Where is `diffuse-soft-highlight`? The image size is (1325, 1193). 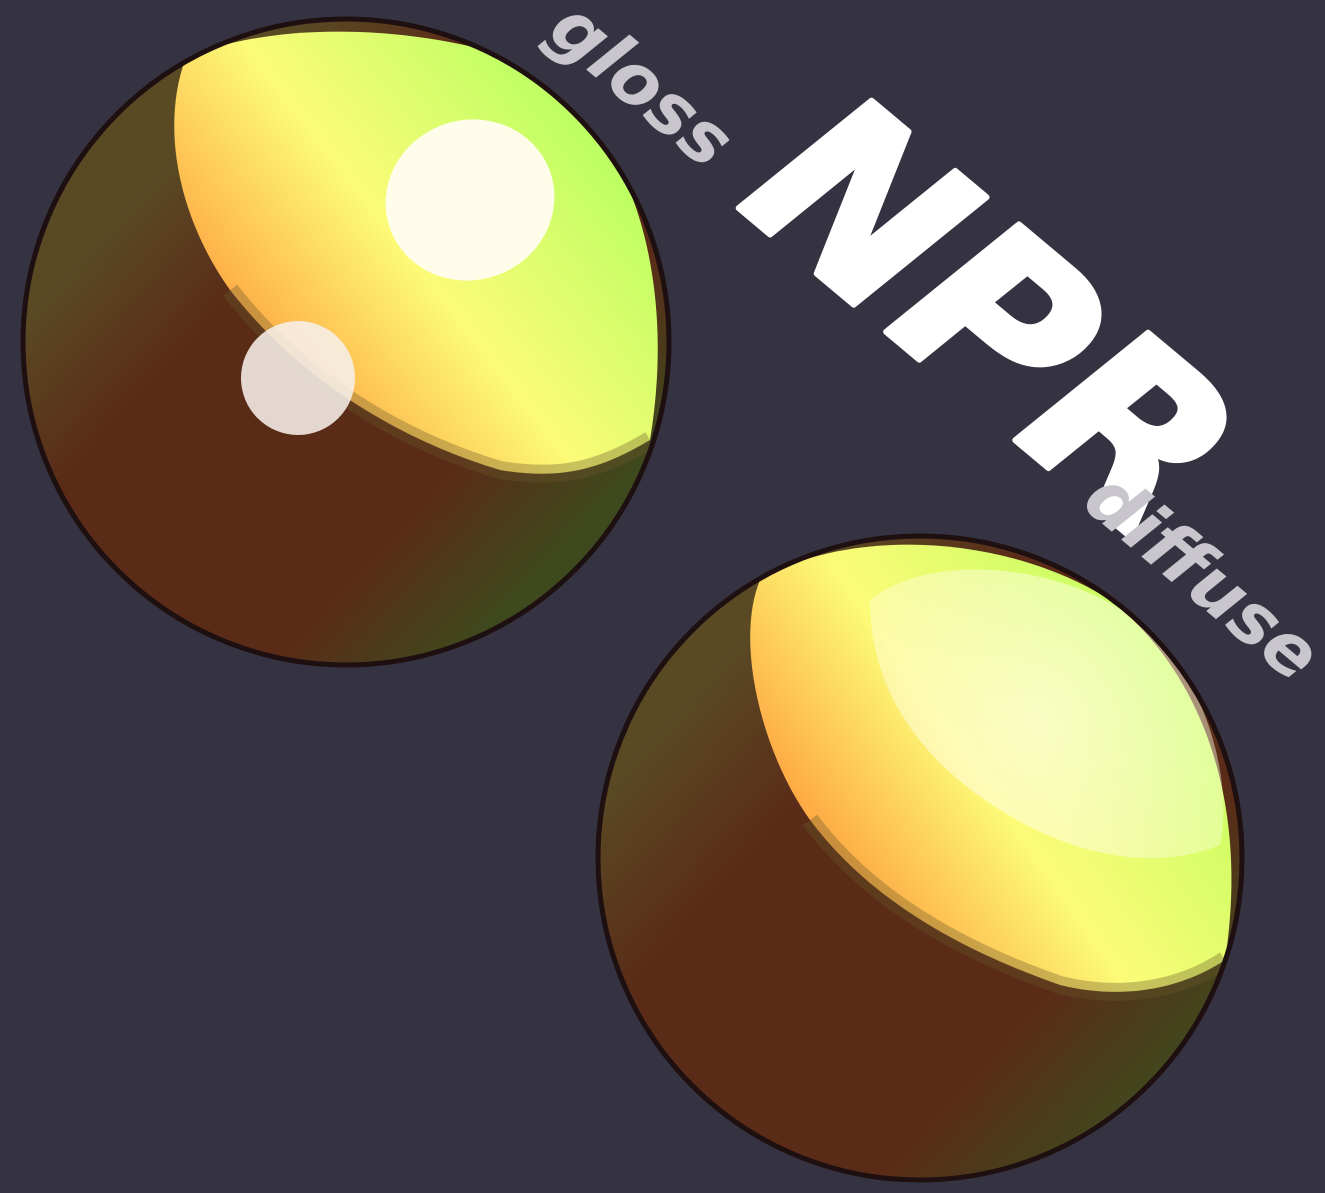
diffuse-soft-highlight is located at coordinates (1047, 714).